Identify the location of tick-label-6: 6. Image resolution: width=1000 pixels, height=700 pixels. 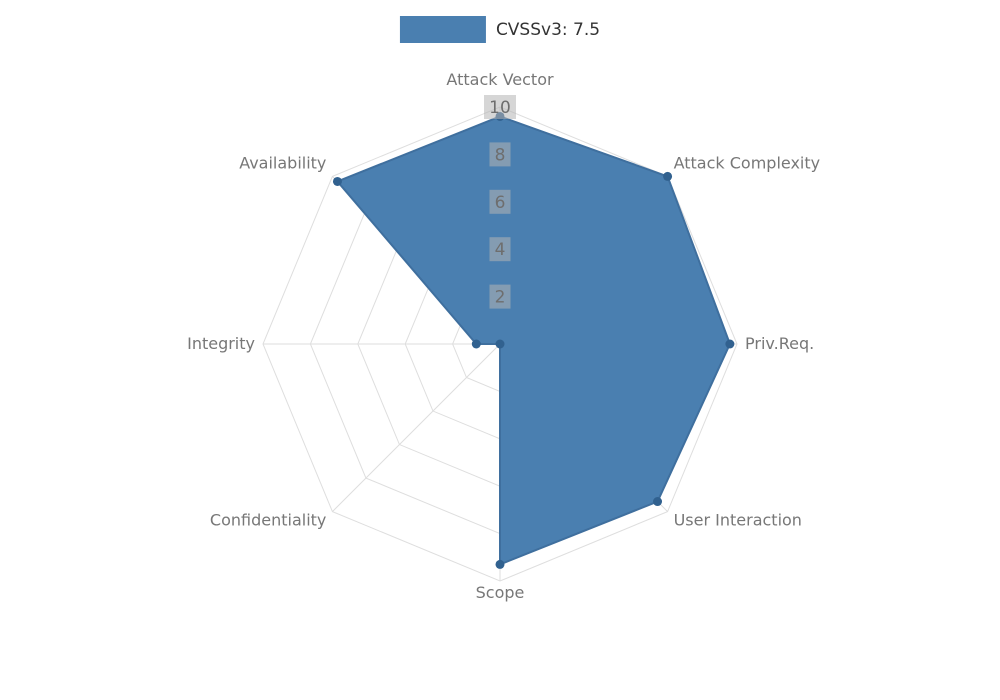
(500, 203).